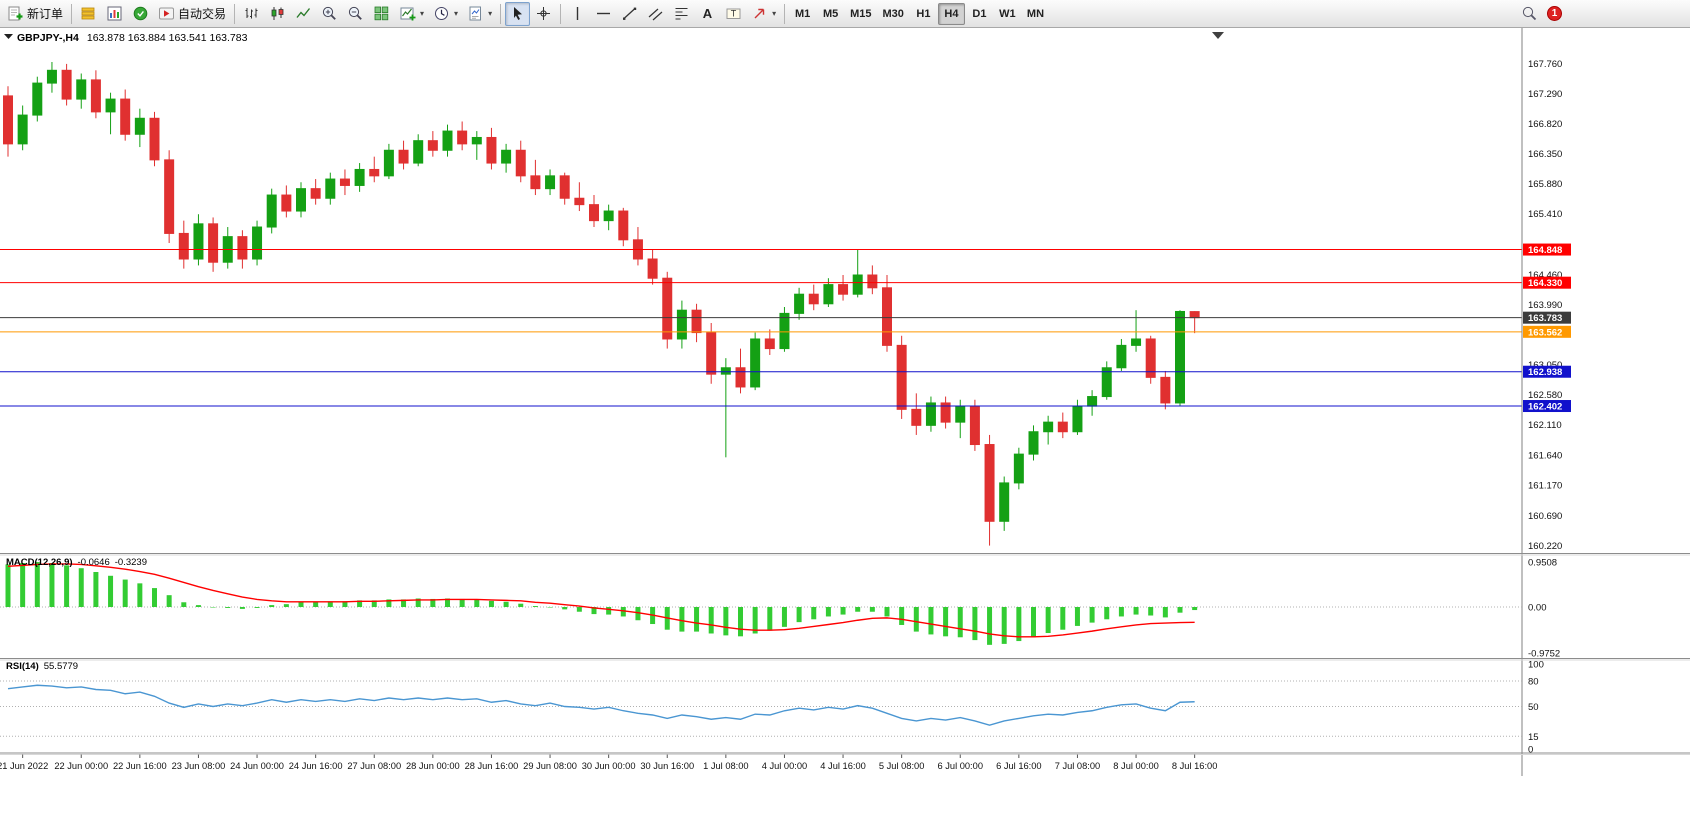 Image resolution: width=1690 pixels, height=838 pixels. Describe the element at coordinates (1136, 766) in the screenshot. I see `time-axis-label: 8 Jul 00:00` at that location.